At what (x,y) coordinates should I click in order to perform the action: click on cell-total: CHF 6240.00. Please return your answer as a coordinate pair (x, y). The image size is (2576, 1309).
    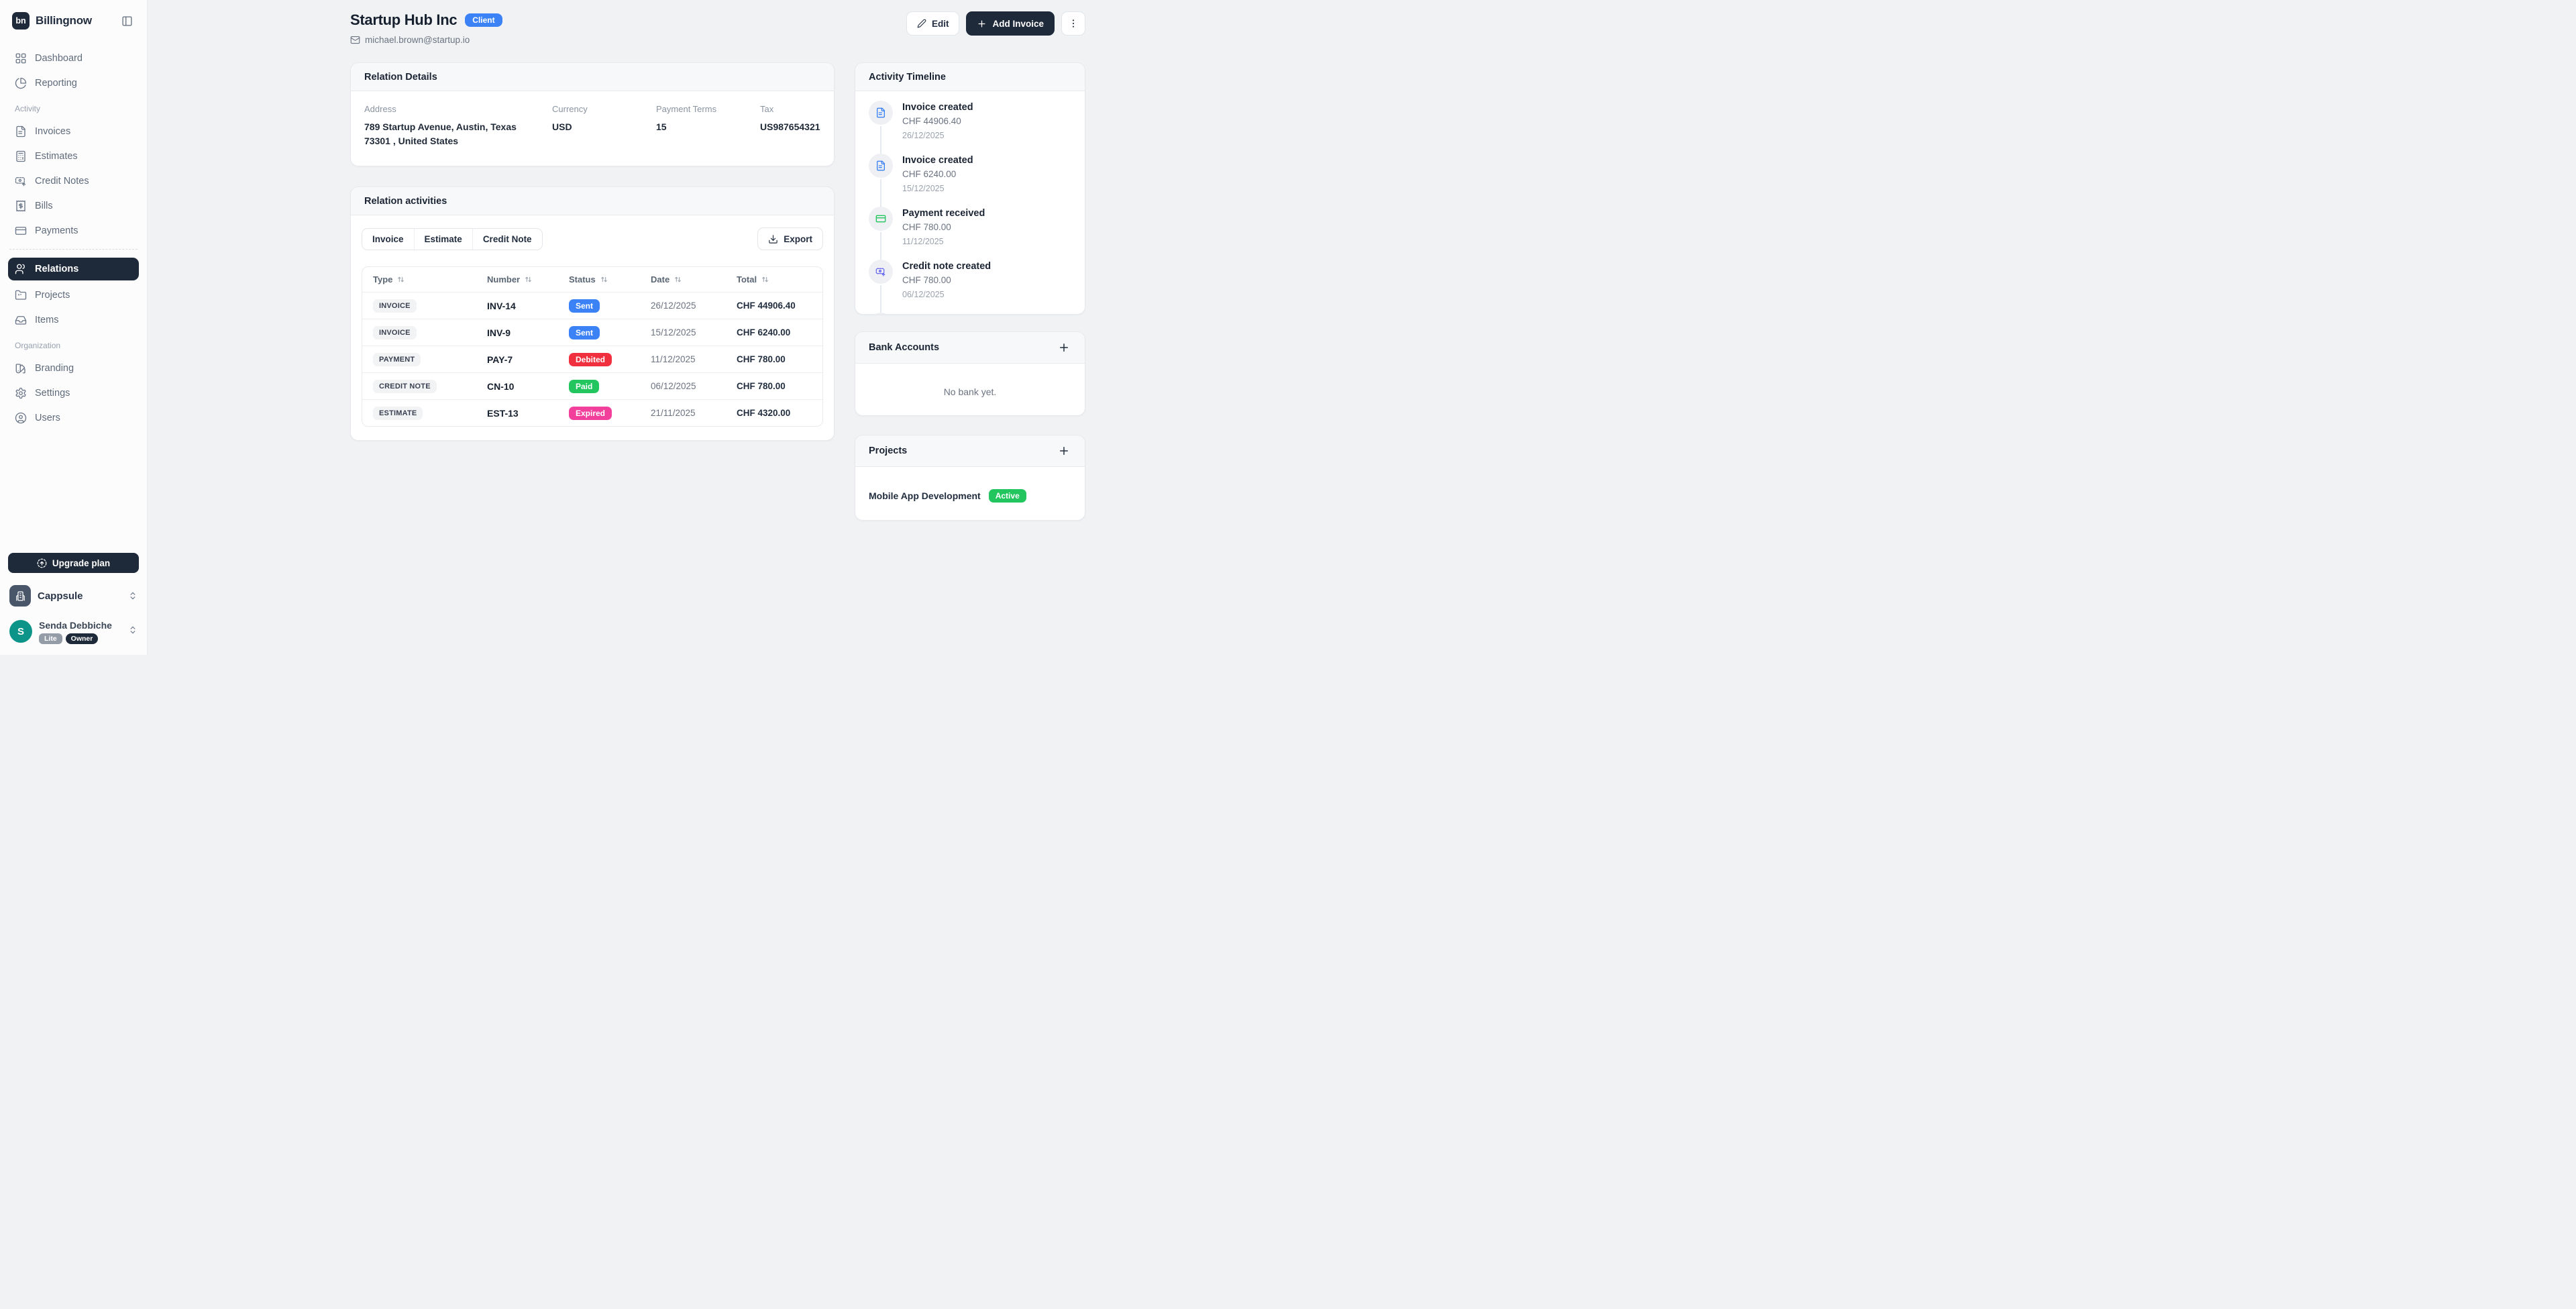
    Looking at the image, I should click on (764, 332).